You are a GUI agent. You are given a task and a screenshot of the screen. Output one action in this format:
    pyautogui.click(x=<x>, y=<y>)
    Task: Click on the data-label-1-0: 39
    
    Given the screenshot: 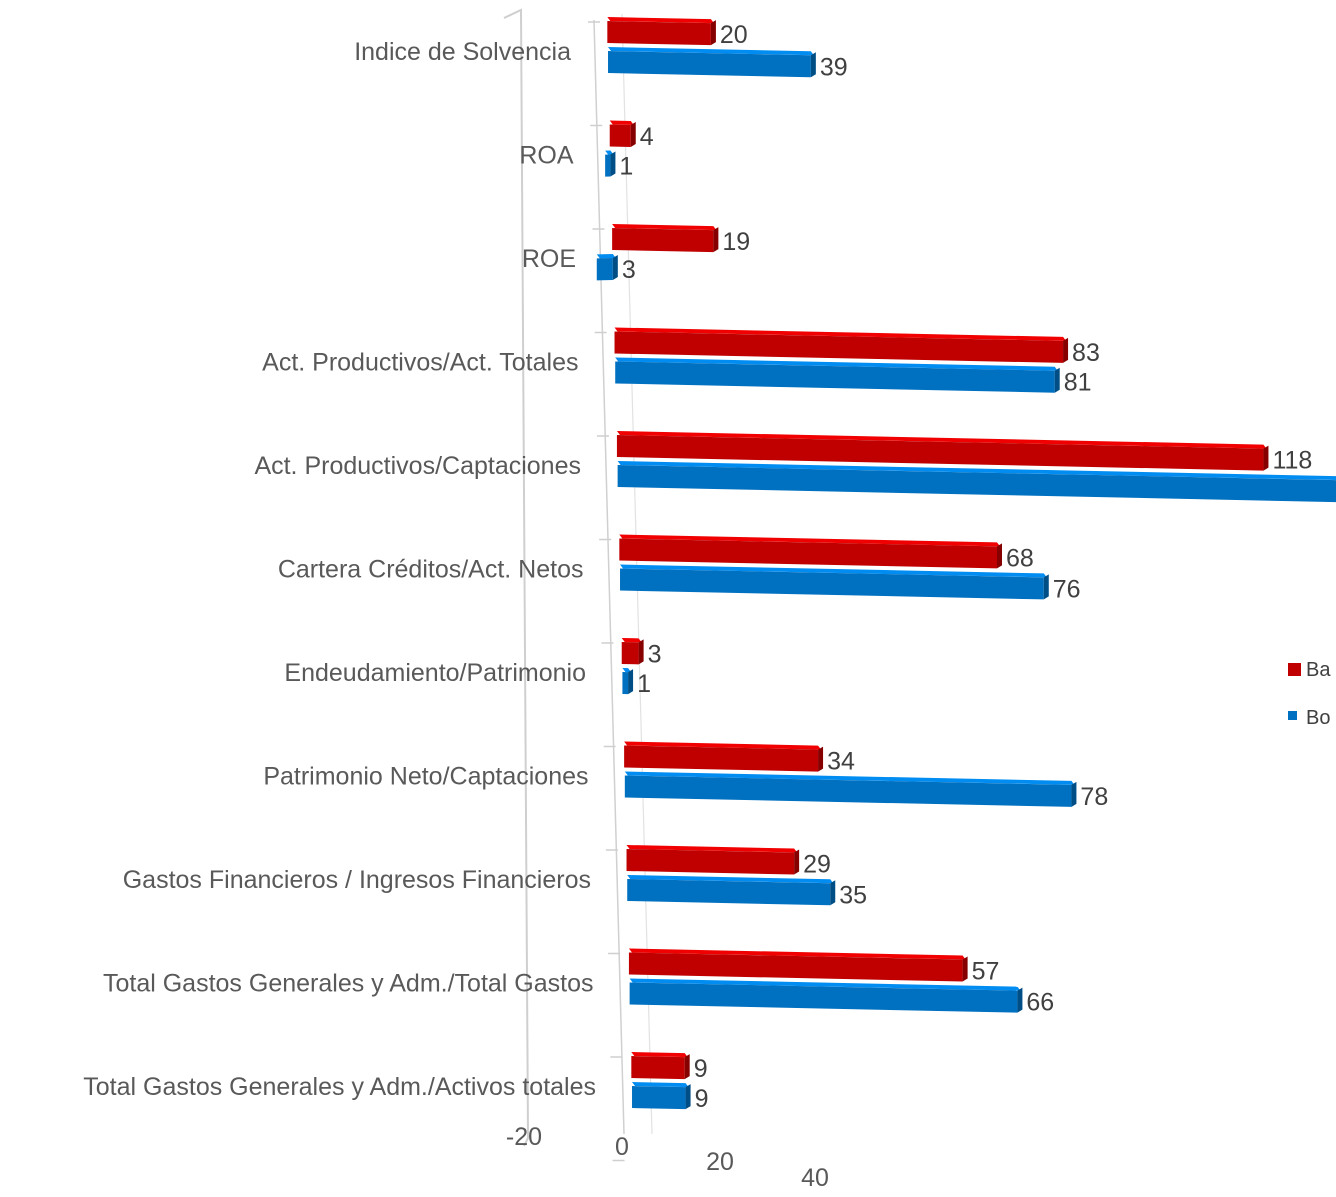 What is the action you would take?
    pyautogui.click(x=834, y=67)
    